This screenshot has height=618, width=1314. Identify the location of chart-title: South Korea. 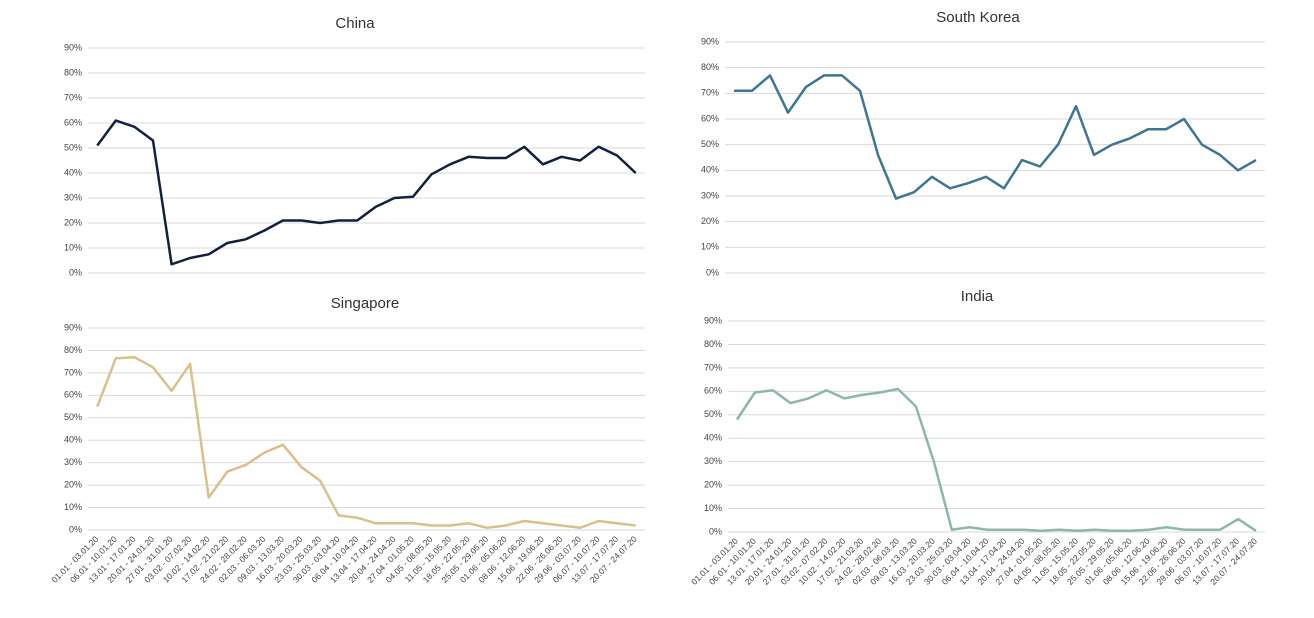
(978, 17).